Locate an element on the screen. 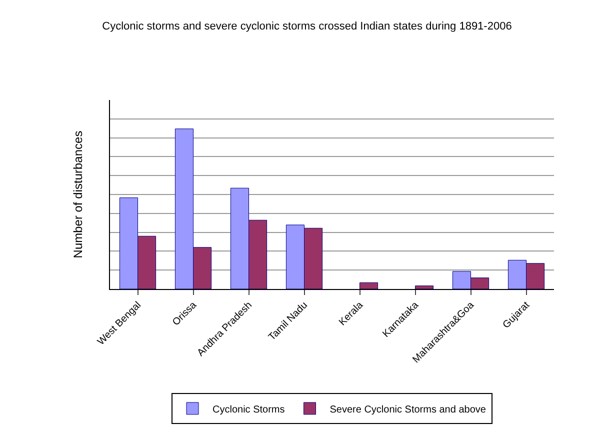 The width and height of the screenshot is (614, 436). y-axis-title: Number of disturbances is located at coordinates (78, 194).